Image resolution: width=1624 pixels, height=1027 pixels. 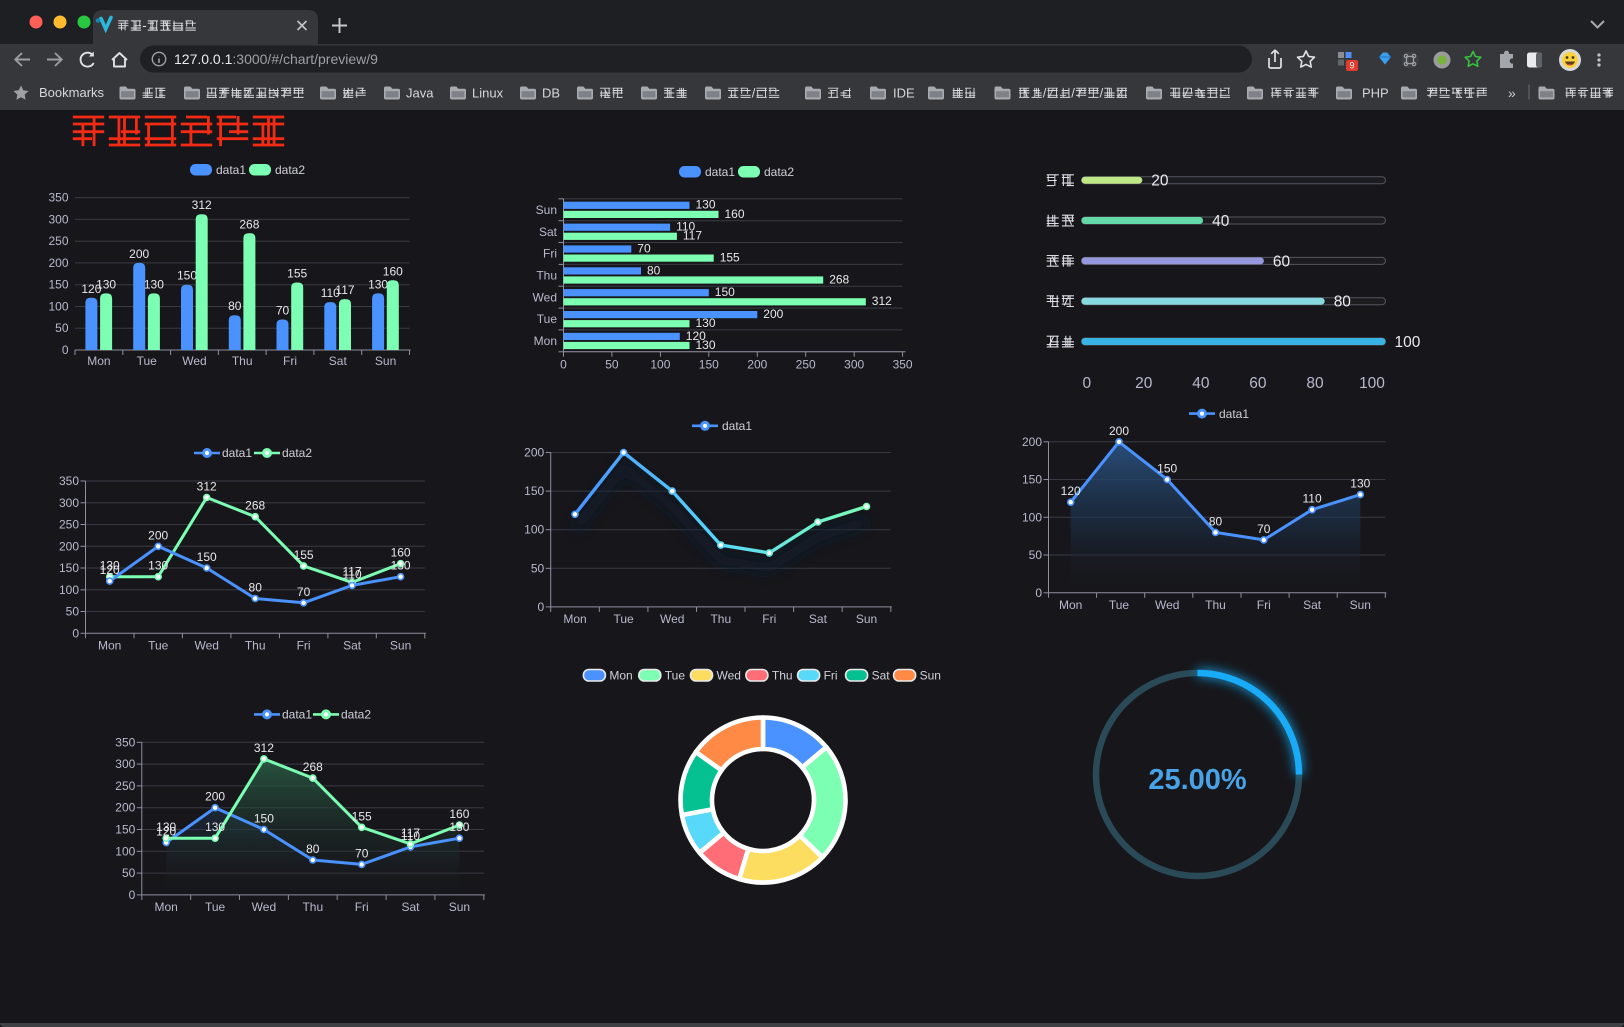 I want to click on svg-text: 312, so click(x=202, y=205).